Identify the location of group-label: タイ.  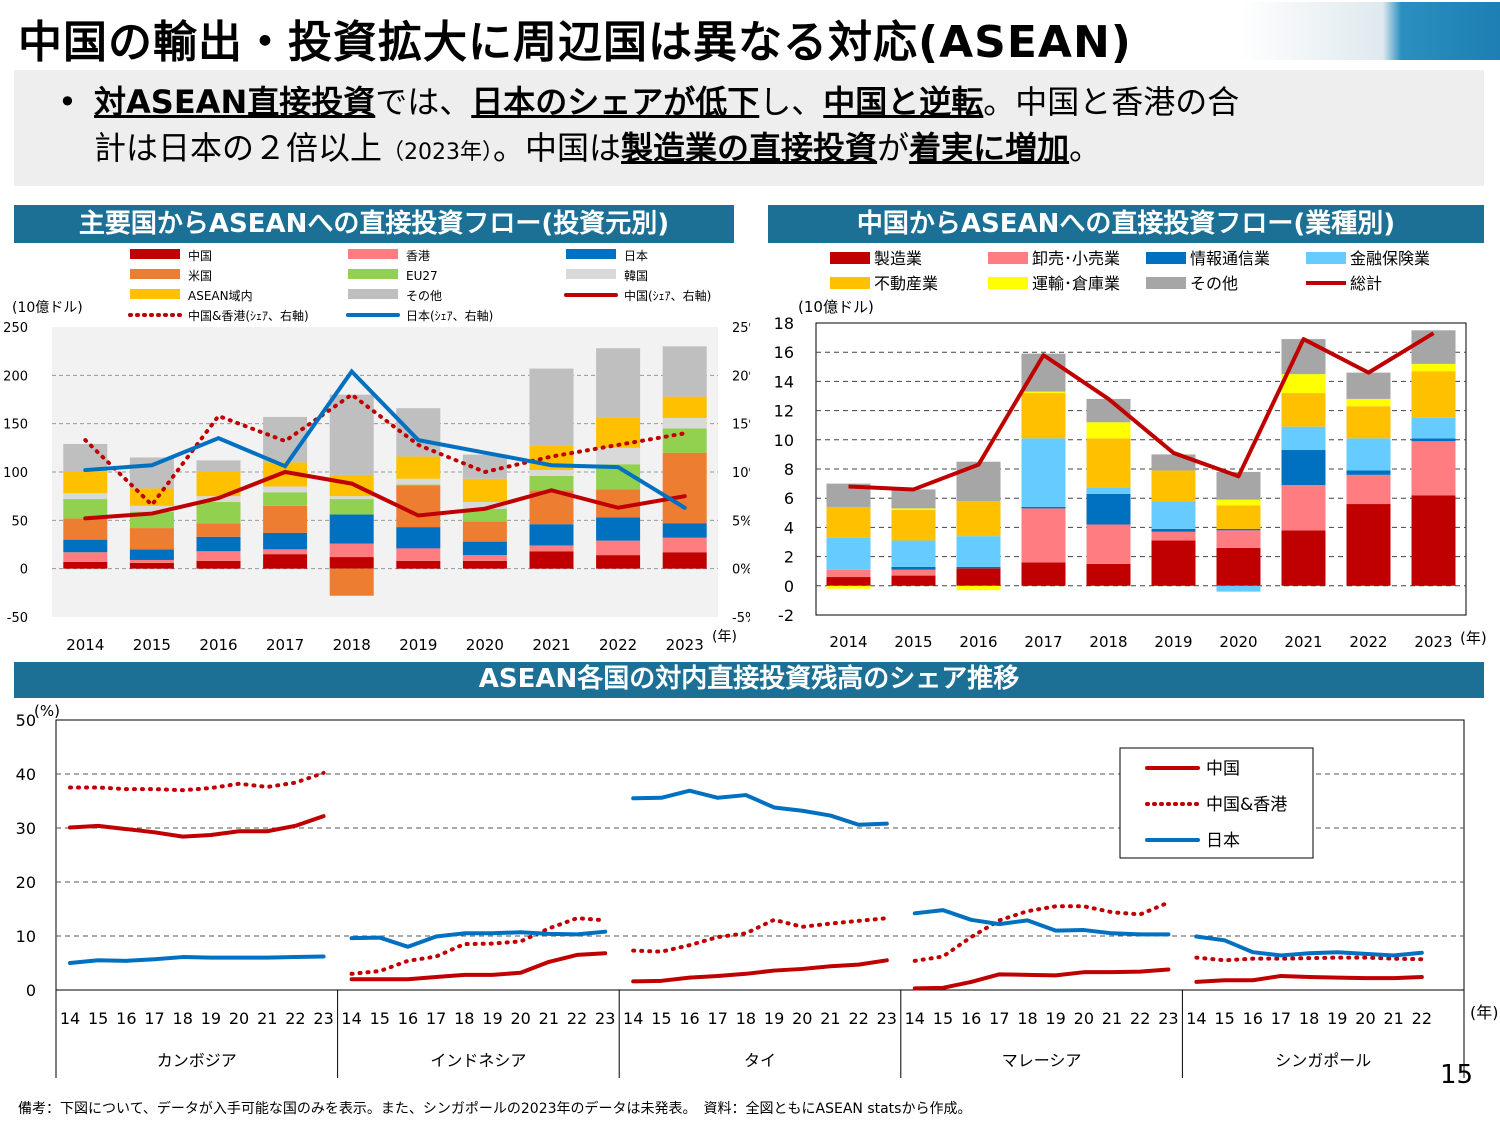
(760, 1060).